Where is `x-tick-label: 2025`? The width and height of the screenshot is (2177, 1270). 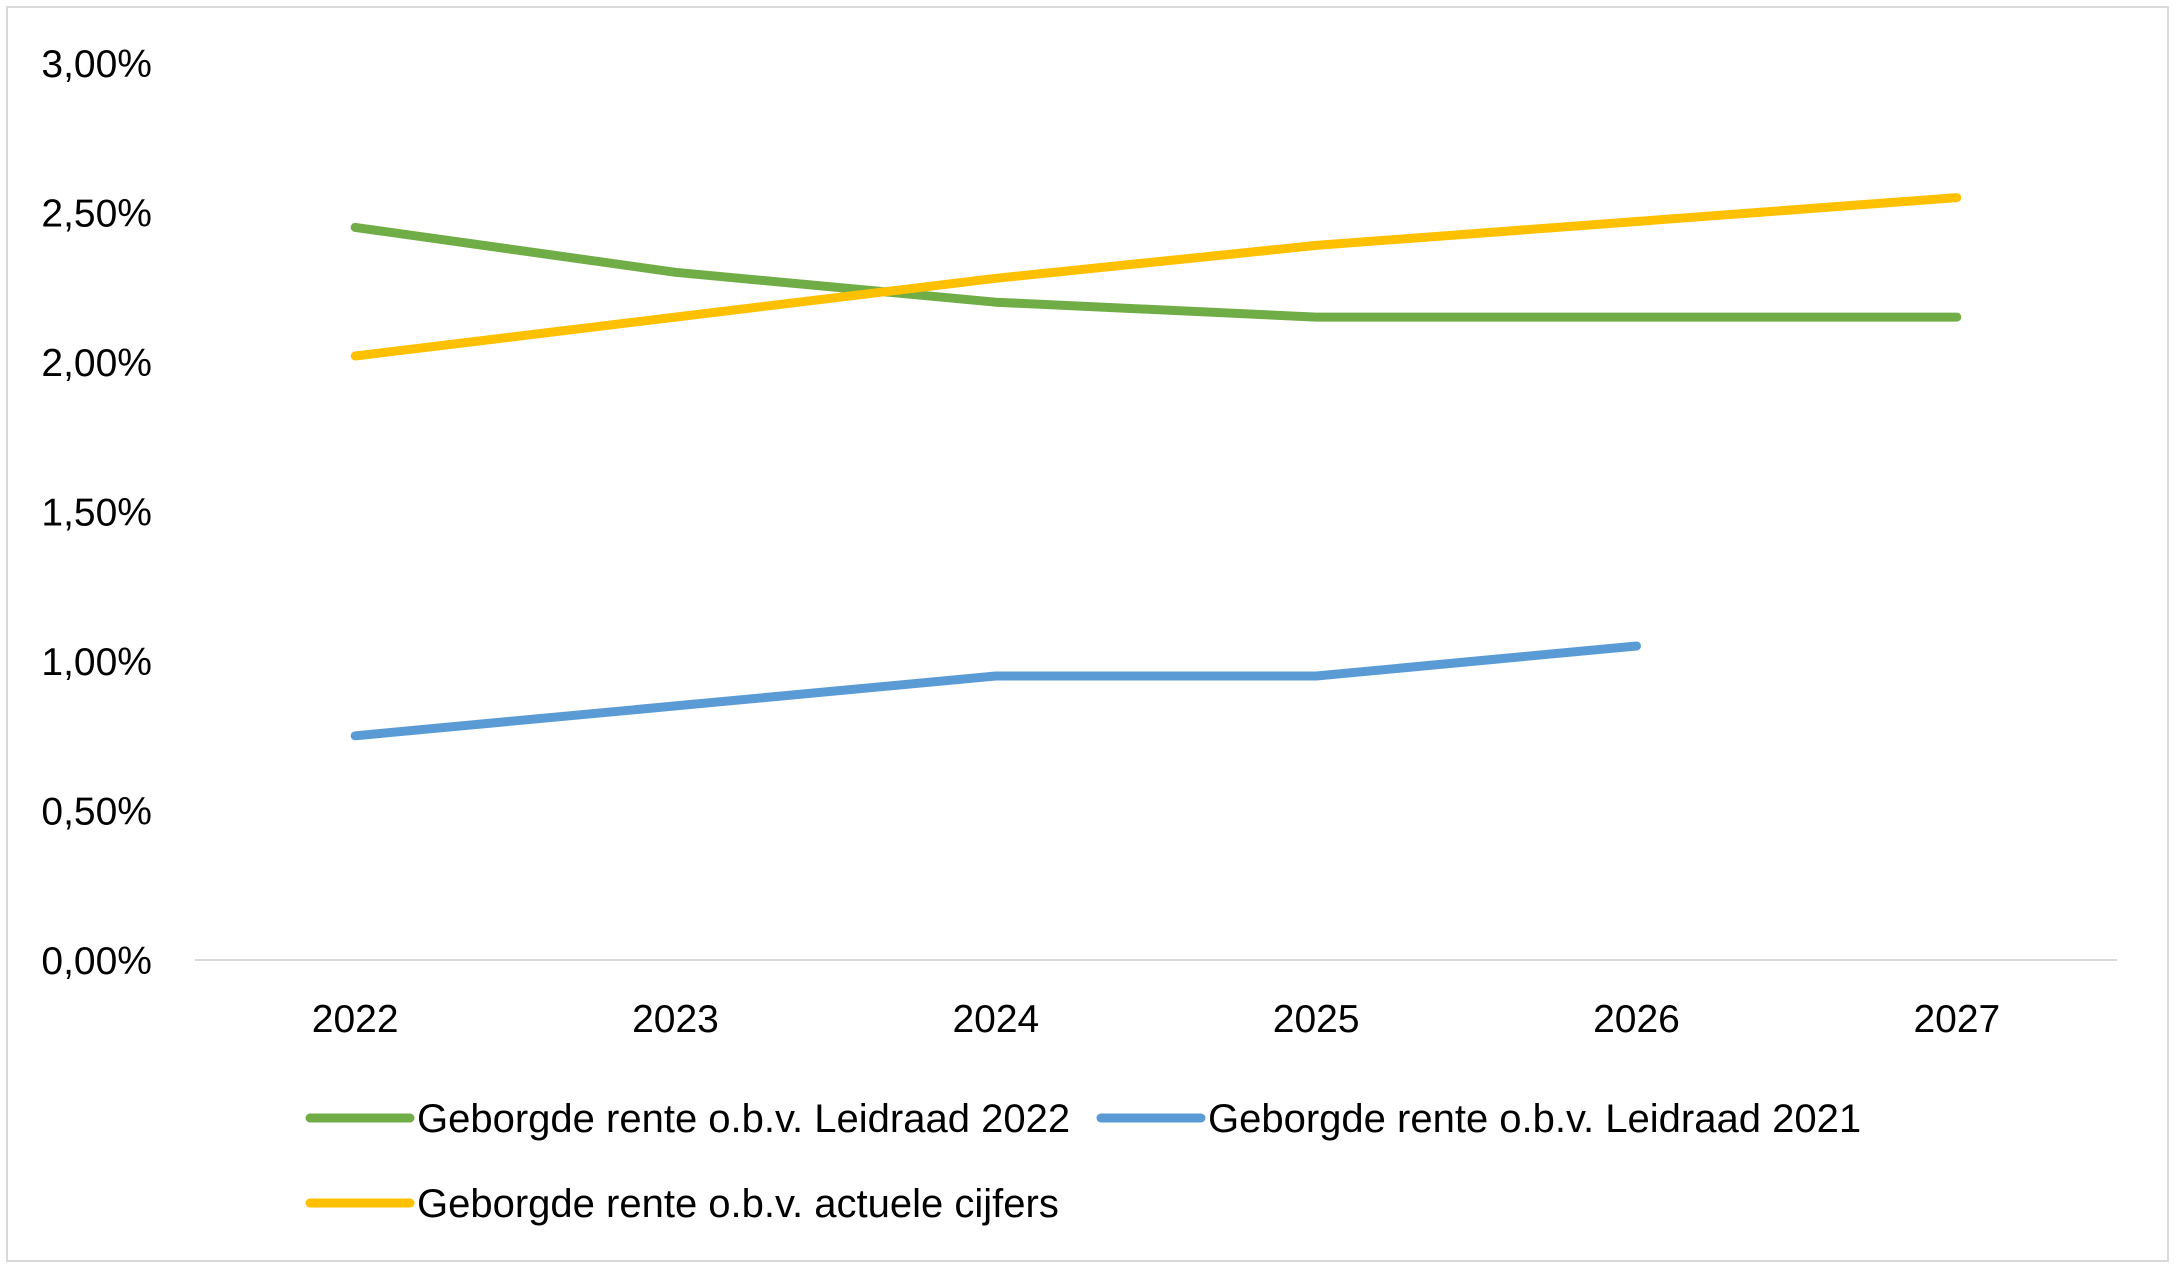
x-tick-label: 2025 is located at coordinates (1316, 1019).